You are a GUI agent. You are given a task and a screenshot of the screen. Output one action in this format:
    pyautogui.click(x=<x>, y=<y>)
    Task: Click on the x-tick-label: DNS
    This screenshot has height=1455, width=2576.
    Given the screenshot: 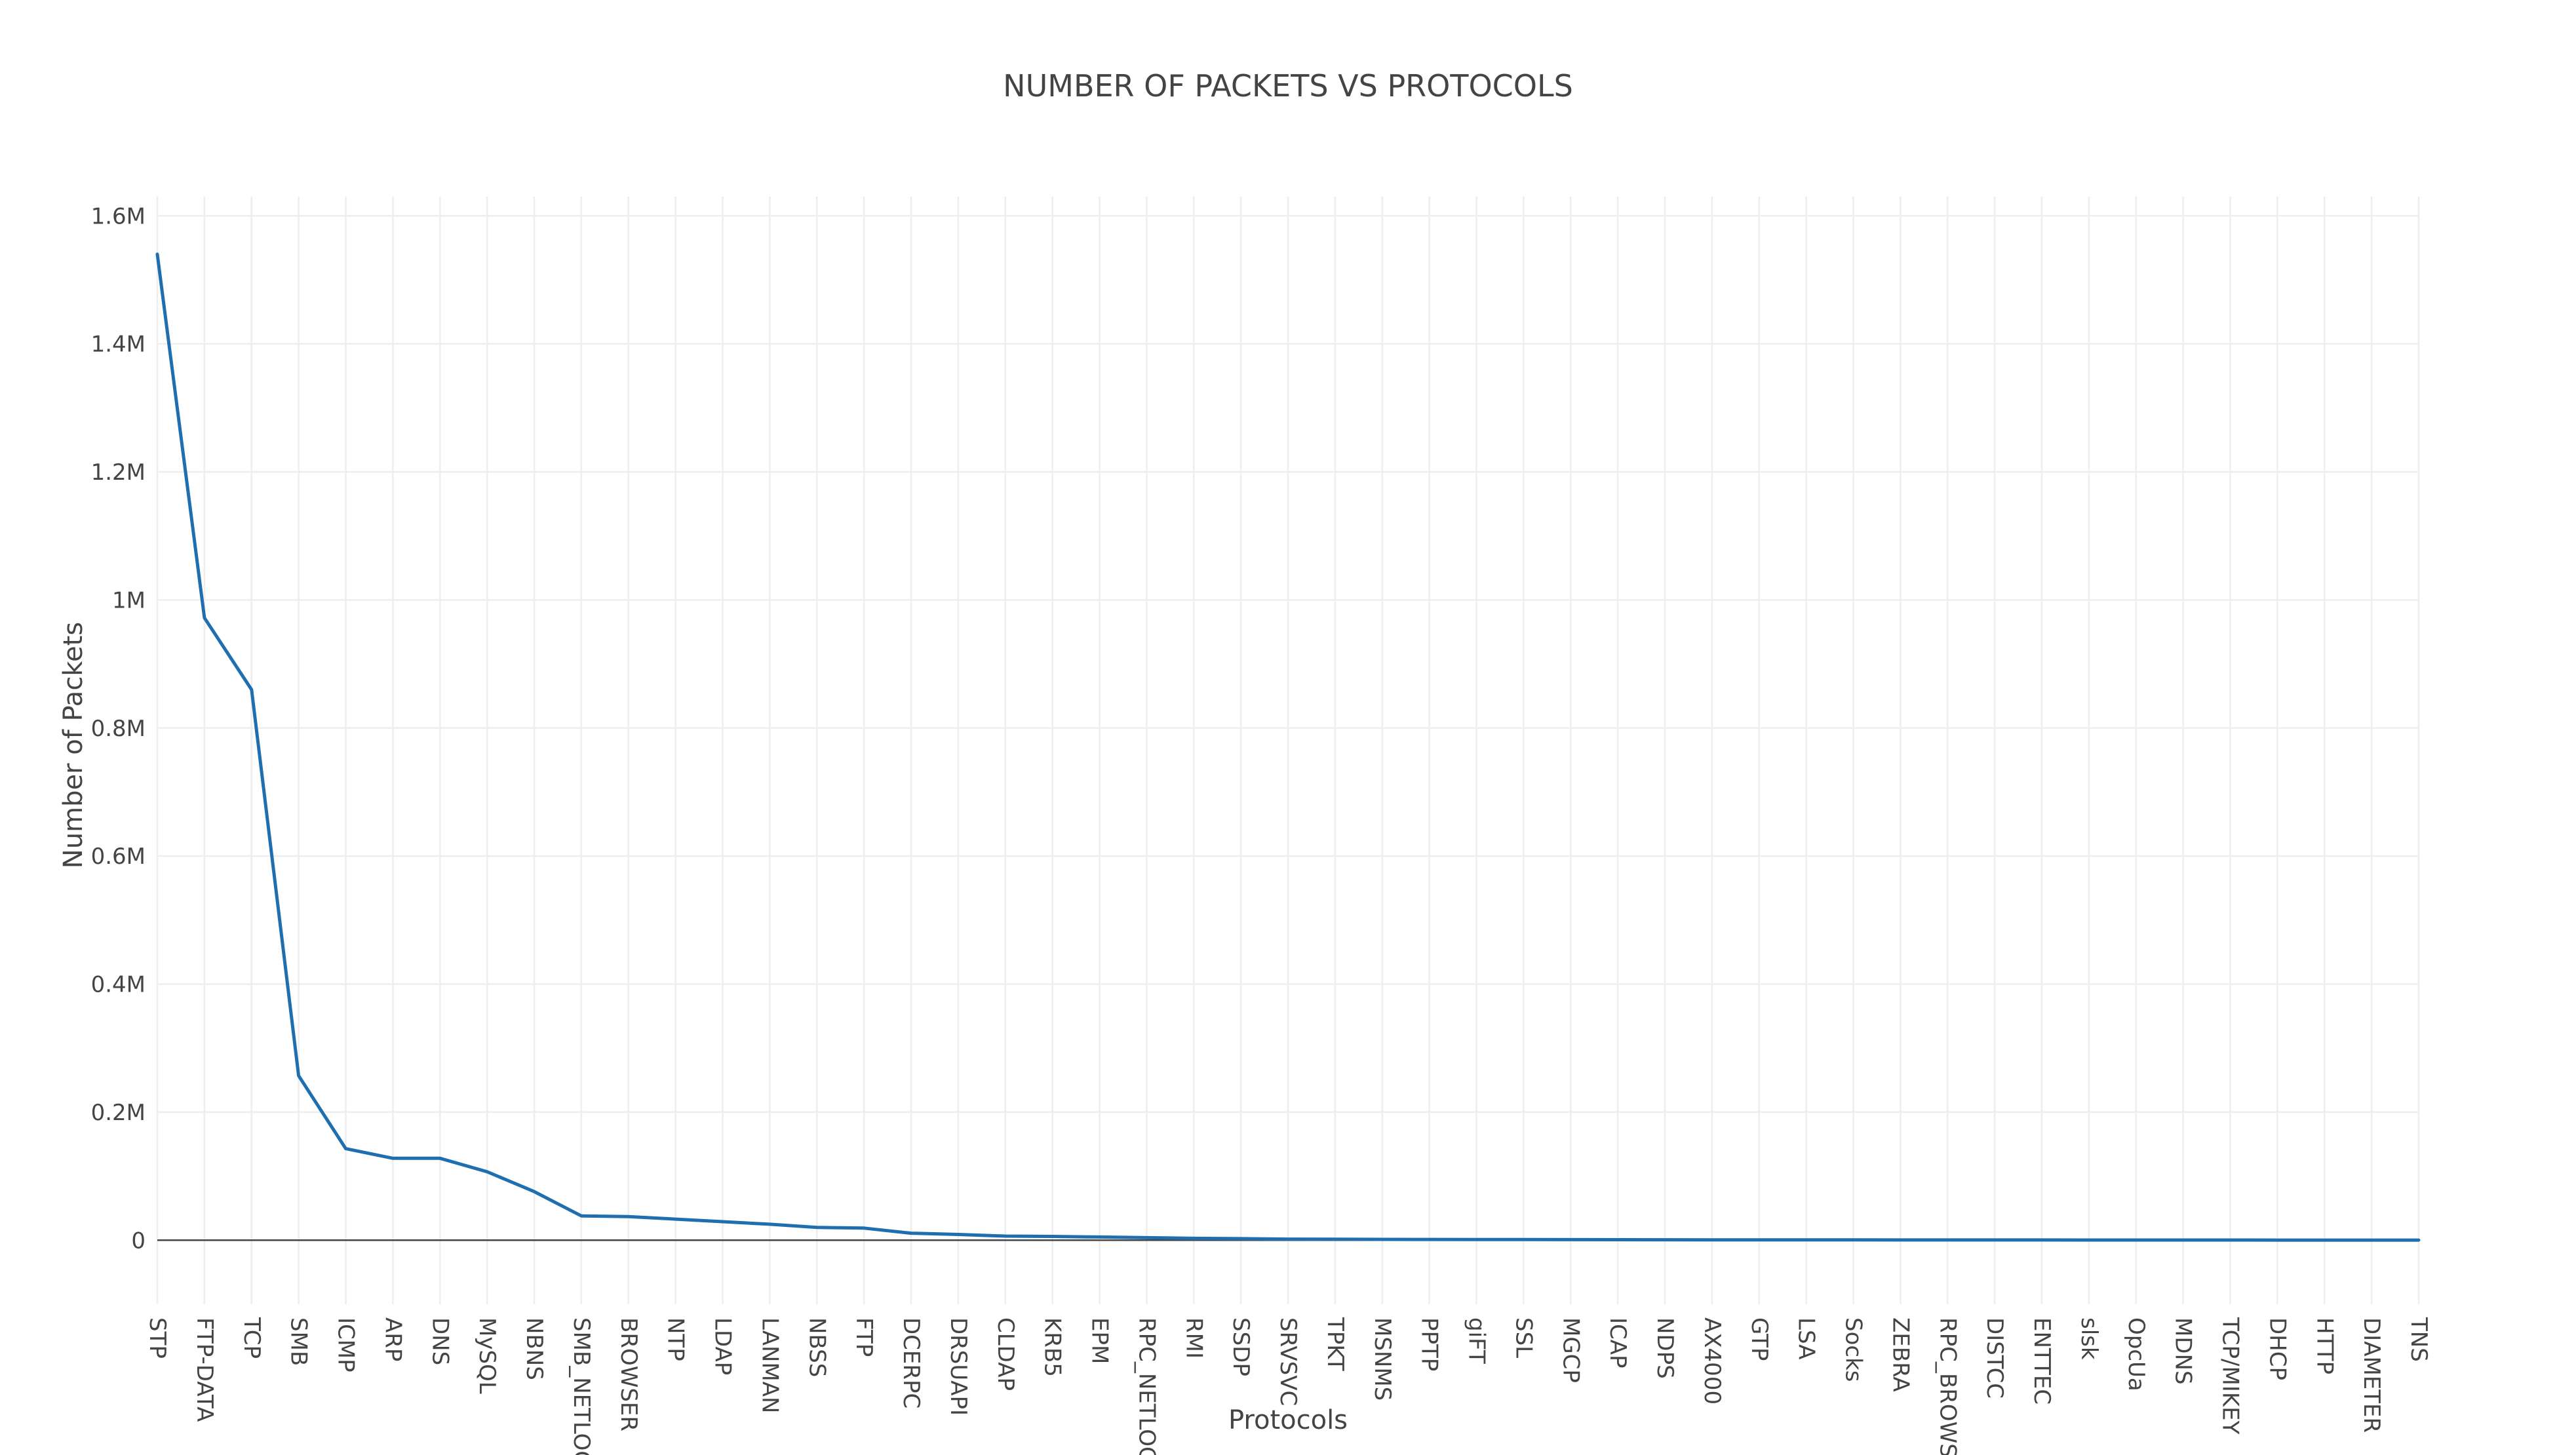 What is the action you would take?
    pyautogui.click(x=440, y=1341)
    